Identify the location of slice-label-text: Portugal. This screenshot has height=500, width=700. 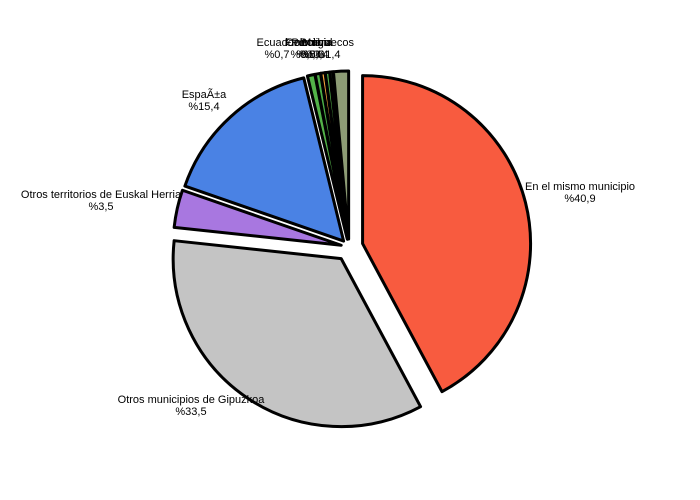
(312, 43).